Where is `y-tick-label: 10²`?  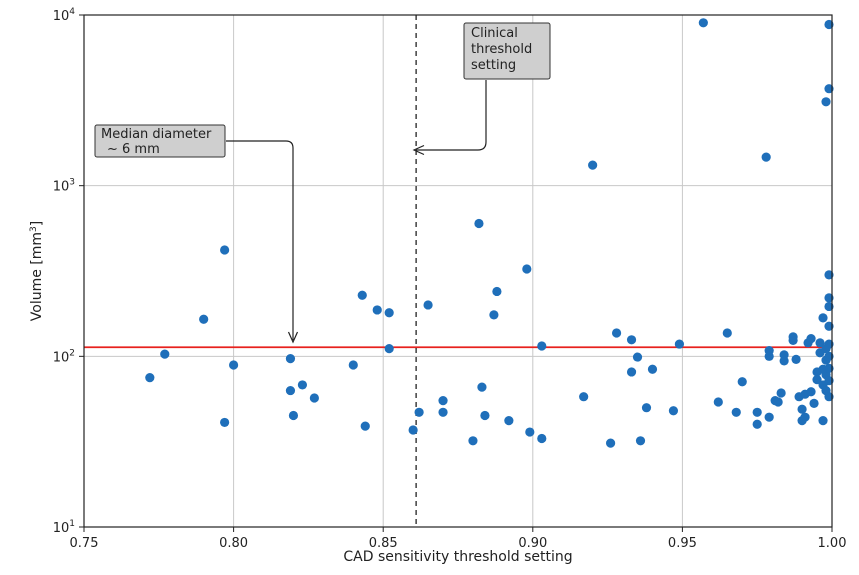
y-tick-label: 10² is located at coordinates (64, 356).